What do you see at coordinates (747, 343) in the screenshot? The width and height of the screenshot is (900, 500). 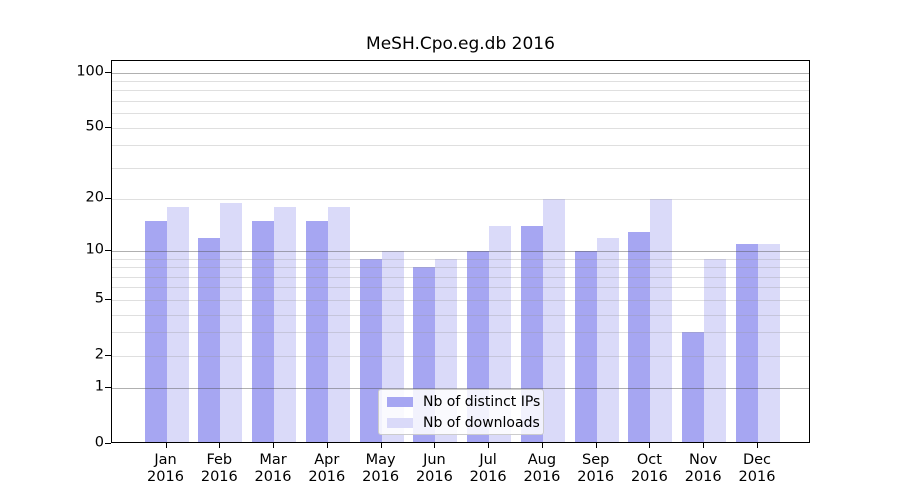 I see `bar-dec-distinct-ips` at bounding box center [747, 343].